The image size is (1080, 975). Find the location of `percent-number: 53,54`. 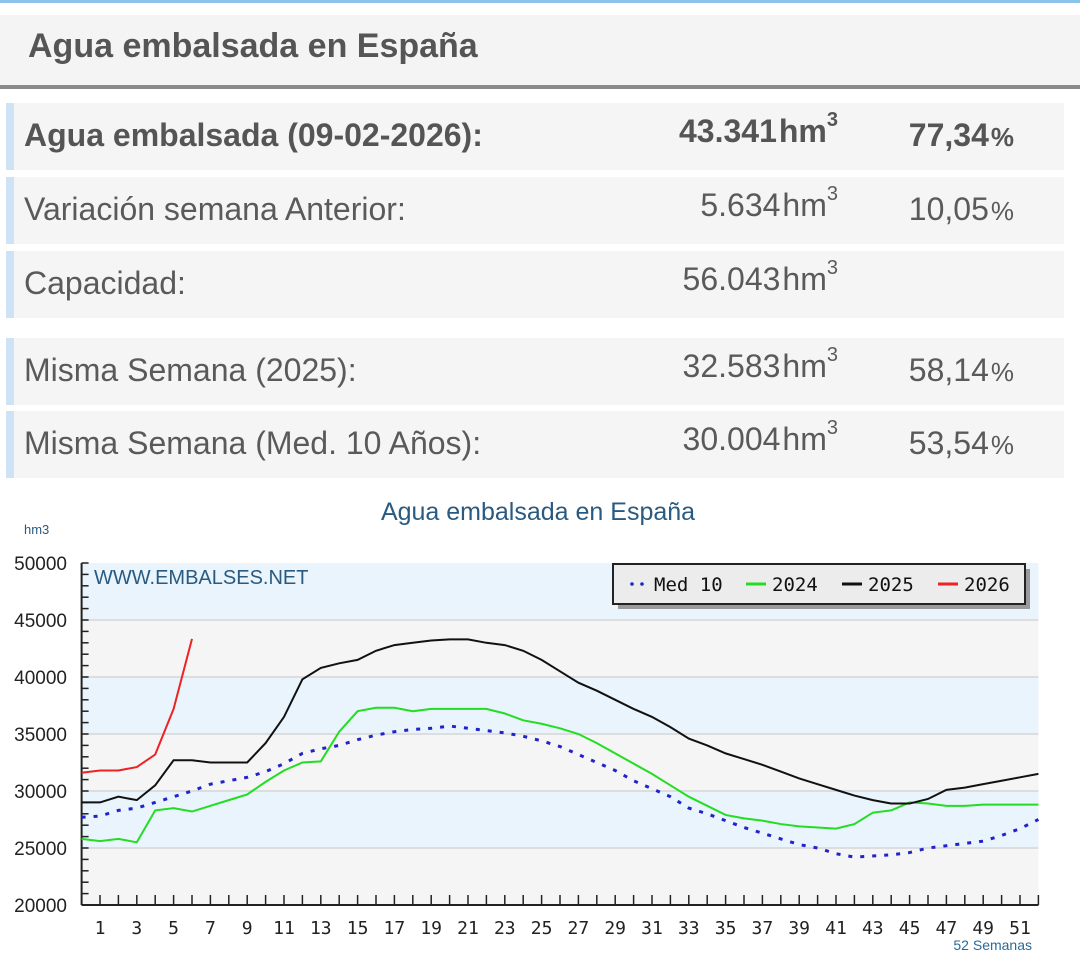

percent-number: 53,54 is located at coordinates (948, 443).